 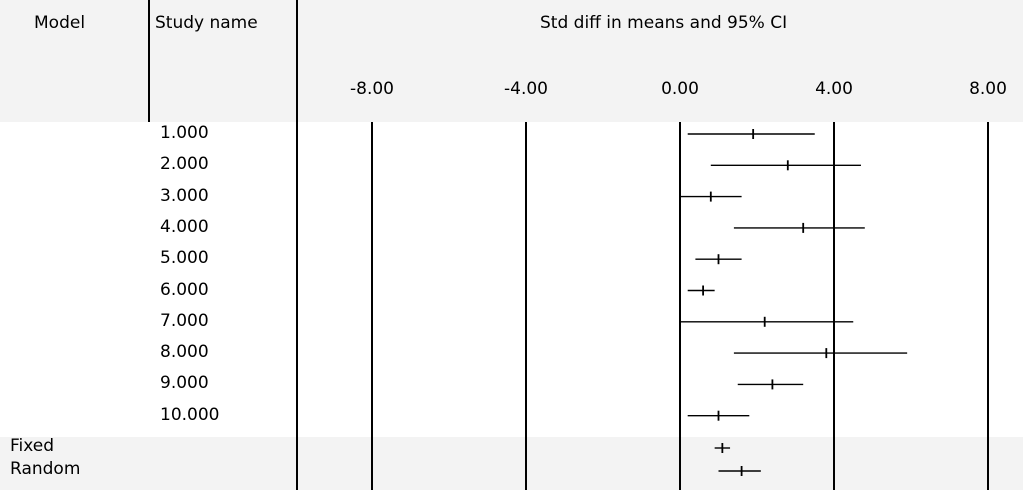 What do you see at coordinates (32, 446) in the screenshot?
I see `model-name: Fixed` at bounding box center [32, 446].